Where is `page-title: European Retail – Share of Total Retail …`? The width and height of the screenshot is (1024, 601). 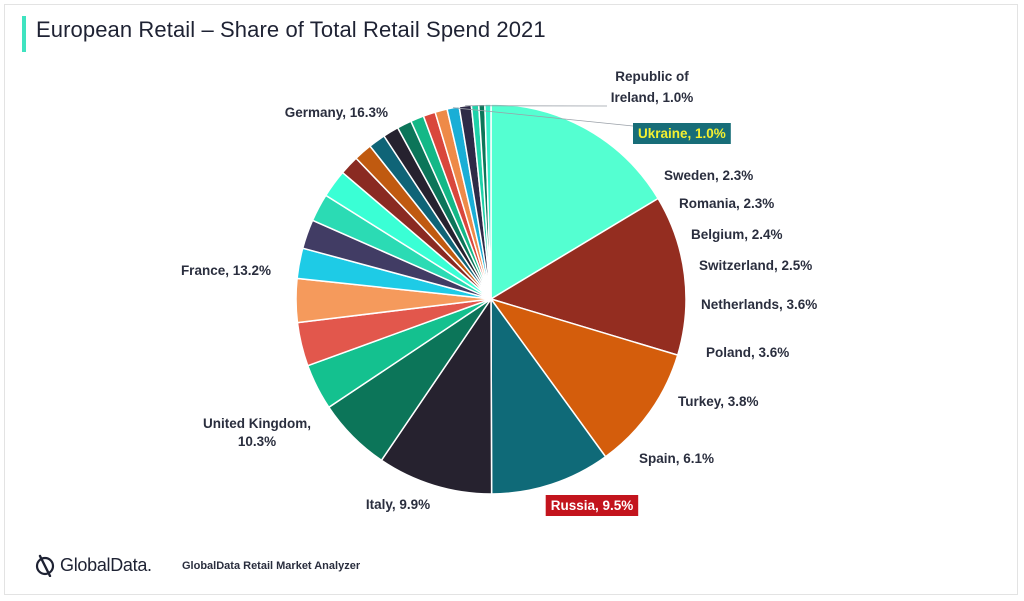
page-title: European Retail – Share of Total Retail … is located at coordinates (291, 29).